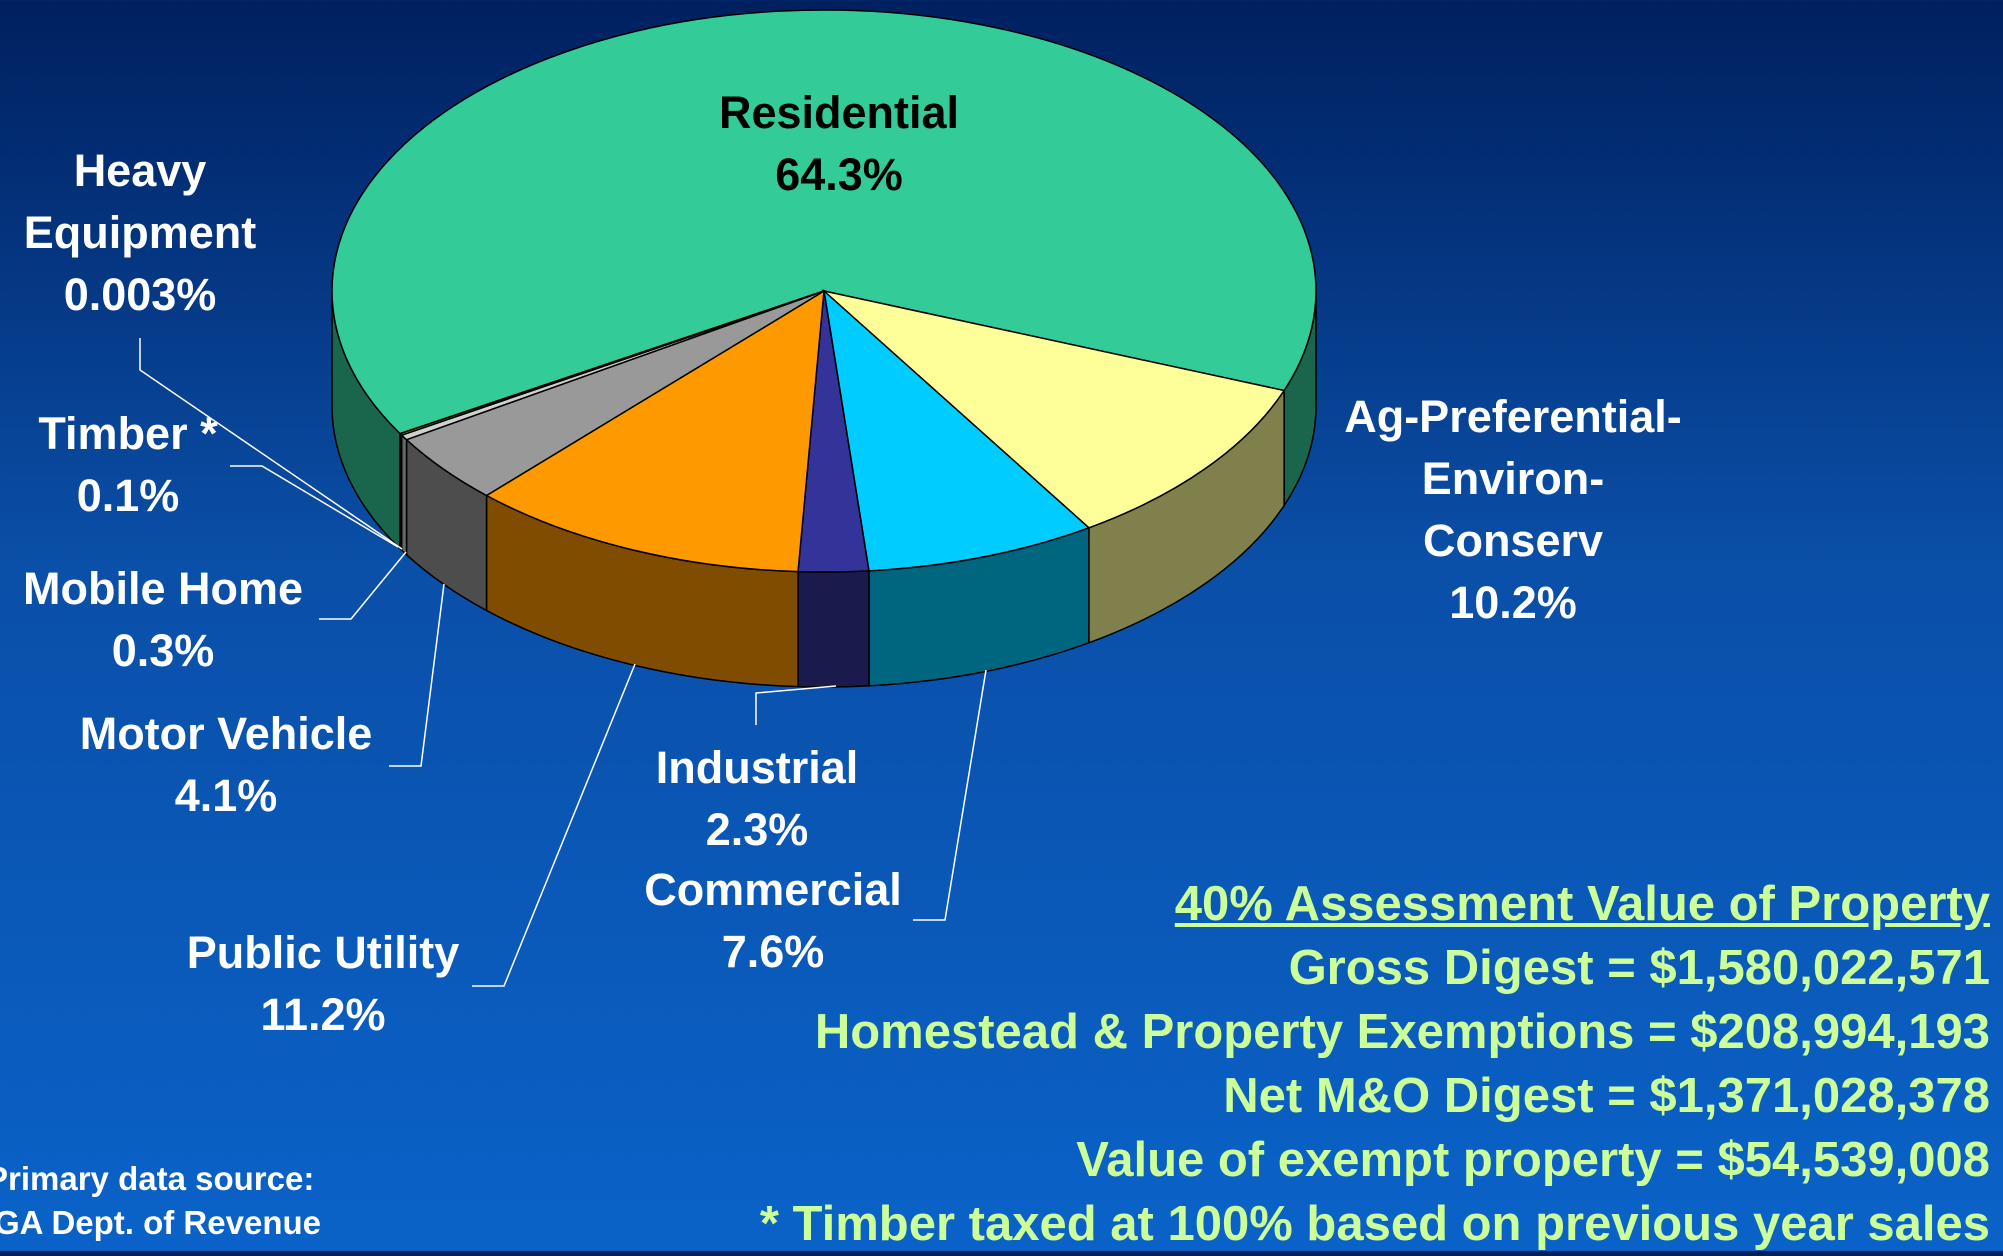 This screenshot has width=2003, height=1256. Describe the element at coordinates (163, 589) in the screenshot. I see `category-label: Mobile Home` at that location.